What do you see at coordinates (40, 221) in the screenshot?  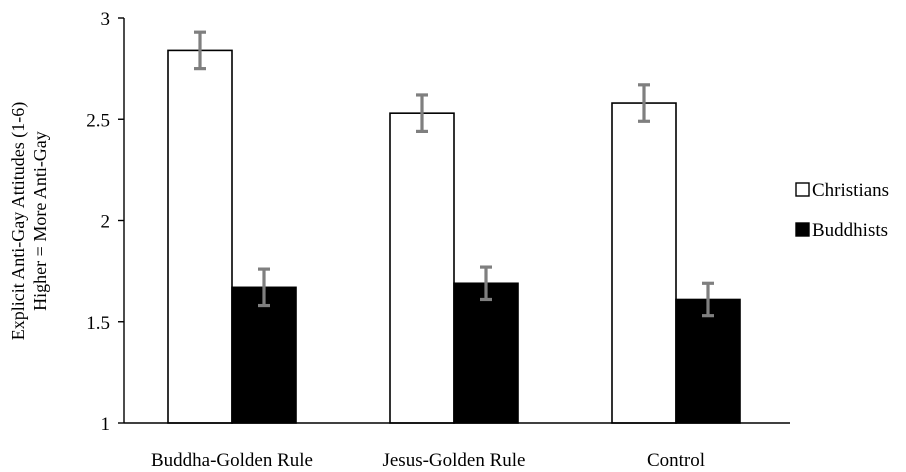 I see `y-axis-title-line-2: Higher = More Anti-Gay` at bounding box center [40, 221].